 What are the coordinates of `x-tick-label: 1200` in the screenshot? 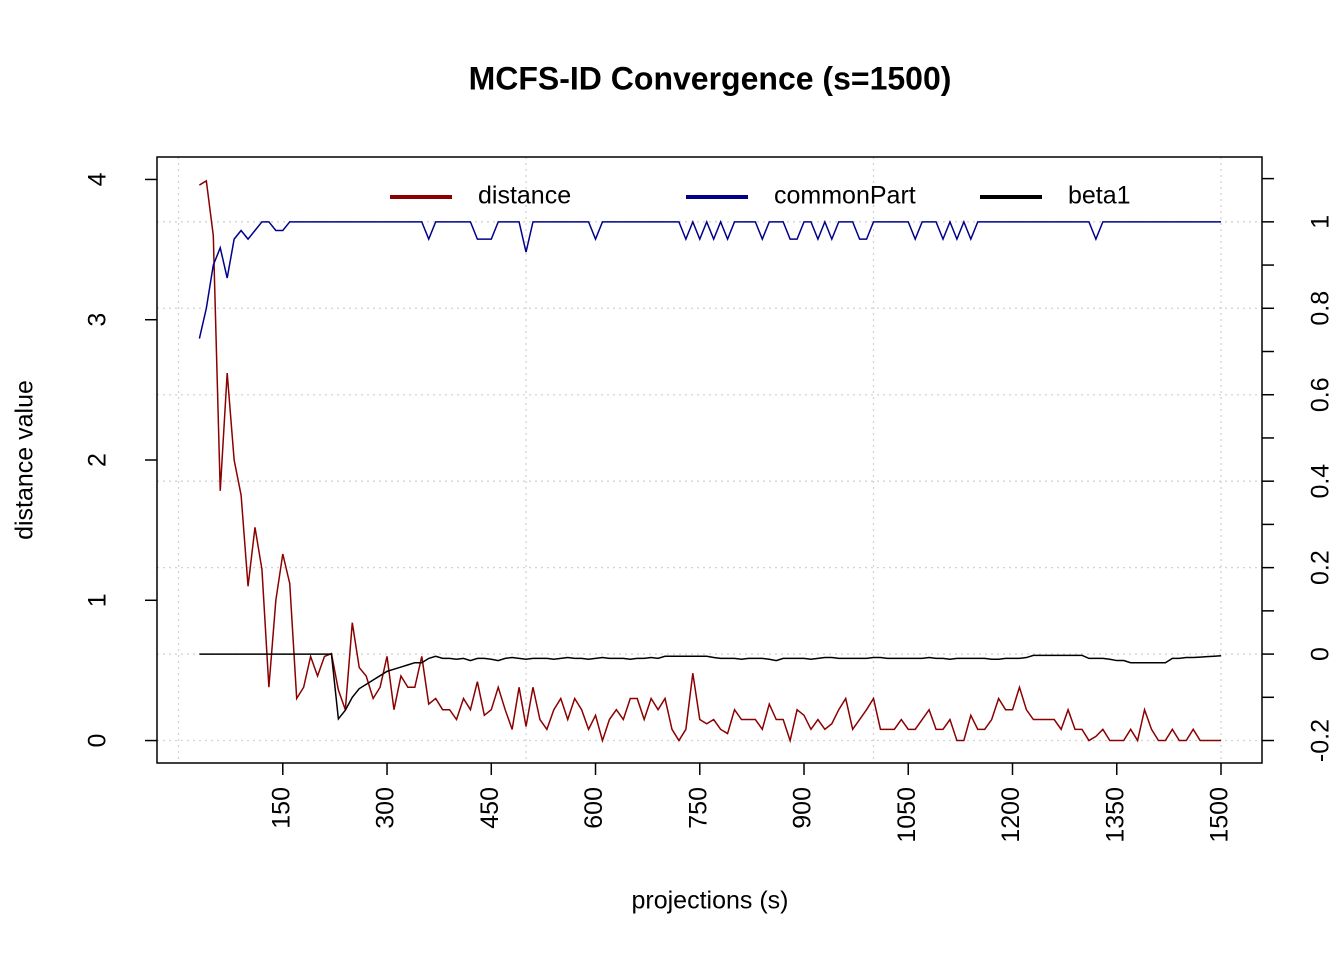 It's located at (1011, 815).